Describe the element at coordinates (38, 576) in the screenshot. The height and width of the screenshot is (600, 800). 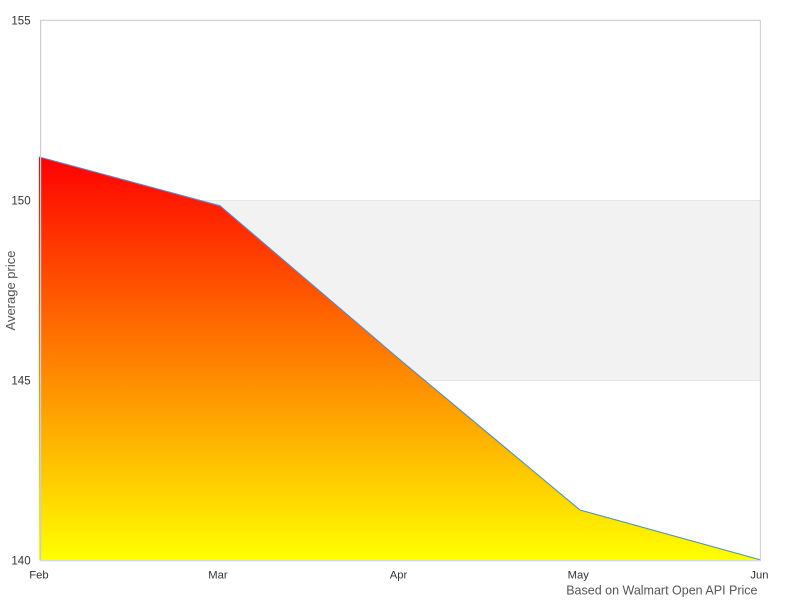
I see `svg-text: Feb` at that location.